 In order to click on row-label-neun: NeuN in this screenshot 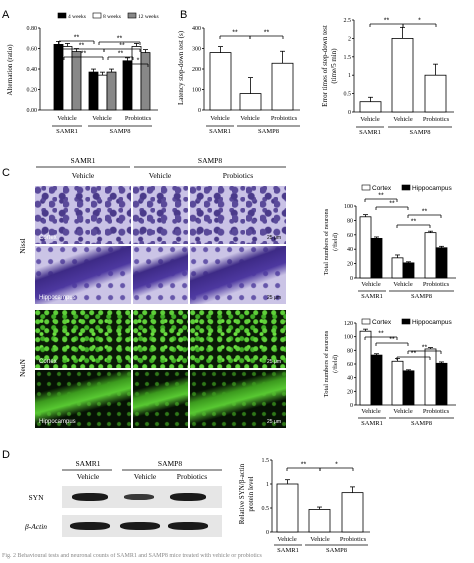, I will do `click(22, 367)`.